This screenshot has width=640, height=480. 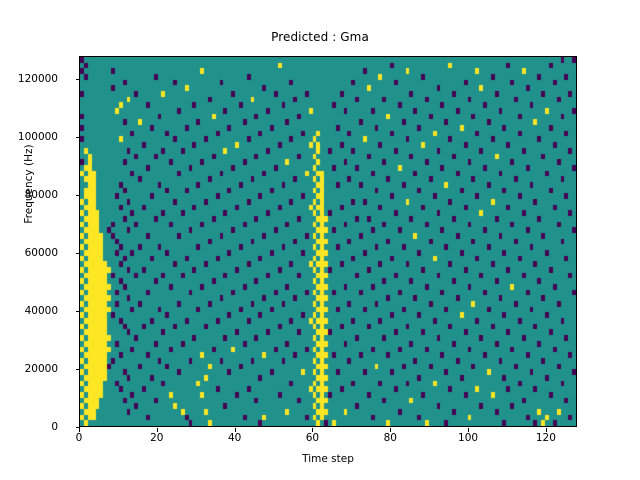 What do you see at coordinates (41, 252) in the screenshot?
I see `y-tick-label: 60000` at bounding box center [41, 252].